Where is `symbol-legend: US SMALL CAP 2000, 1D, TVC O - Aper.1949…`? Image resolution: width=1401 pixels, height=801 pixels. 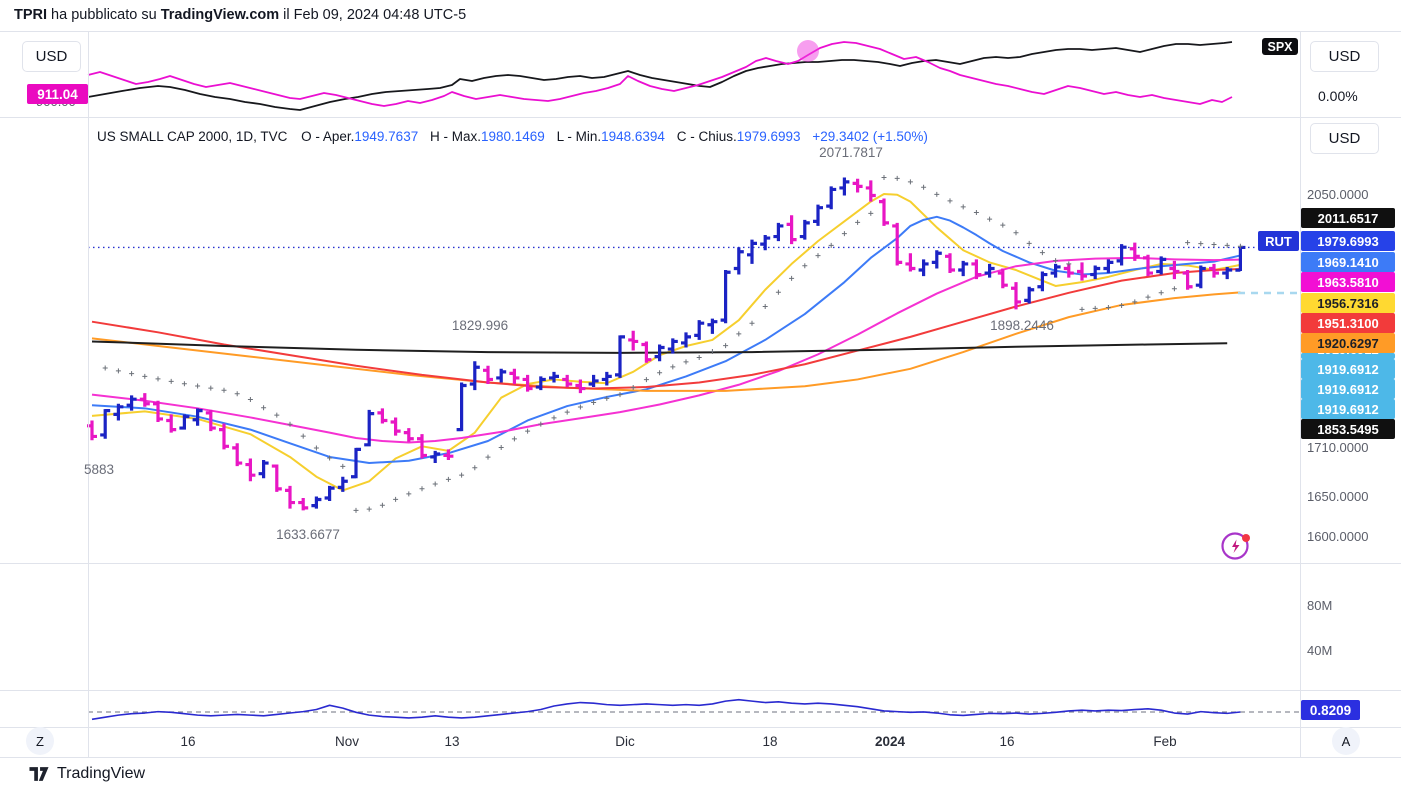
symbol-legend: US SMALL CAP 2000, 1D, TVC O - Aper.1949… is located at coordinates (512, 136).